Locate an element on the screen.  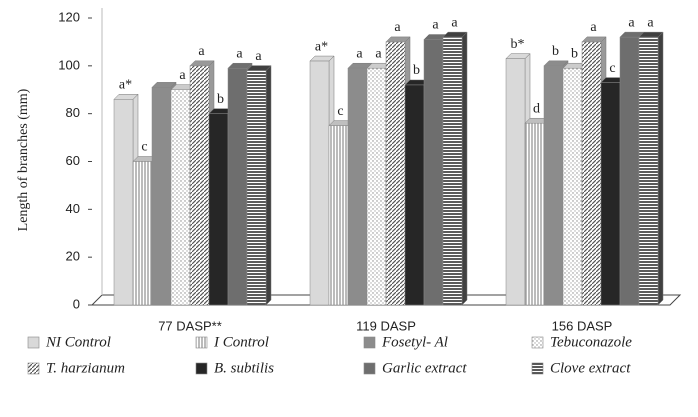
x-tick-label: 156 DASP is located at coordinates (582, 325).